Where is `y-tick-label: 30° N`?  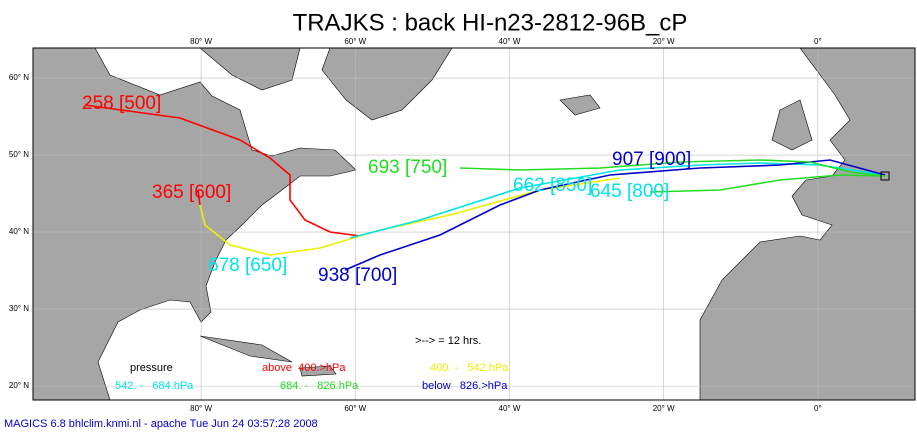
y-tick-label: 30° N is located at coordinates (19, 308).